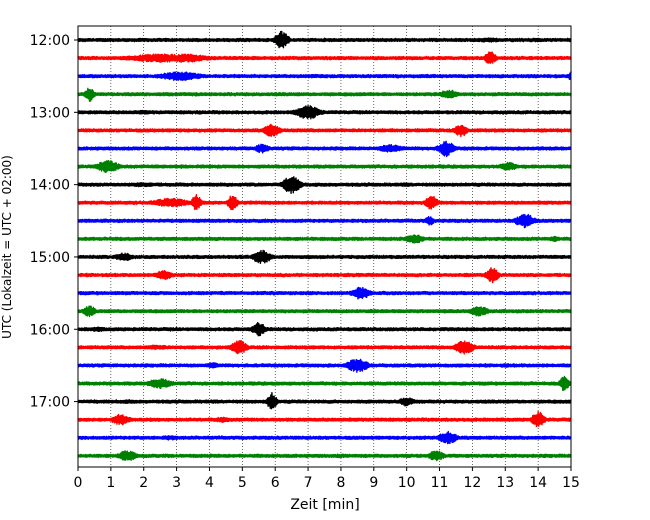 Image resolution: width=650 pixels, height=520 pixels. I want to click on y-axis-ticks: 12:00 13:00 14:00 15:00 16:00 17:00, so click(54, 222).